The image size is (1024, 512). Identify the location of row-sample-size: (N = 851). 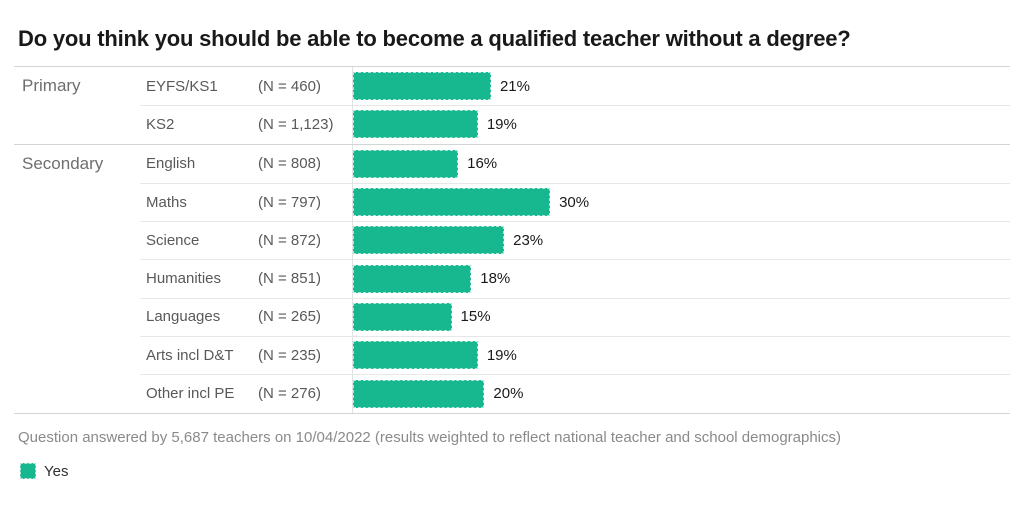
(289, 279).